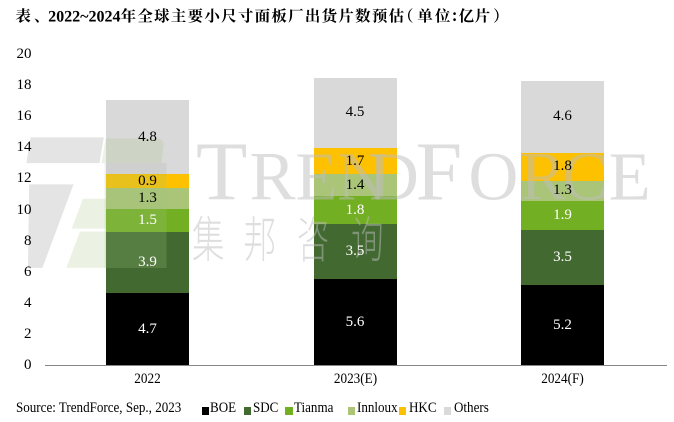 Image resolution: width=674 pixels, height=422 pixels. I want to click on svg-text: T, so click(221, 172).